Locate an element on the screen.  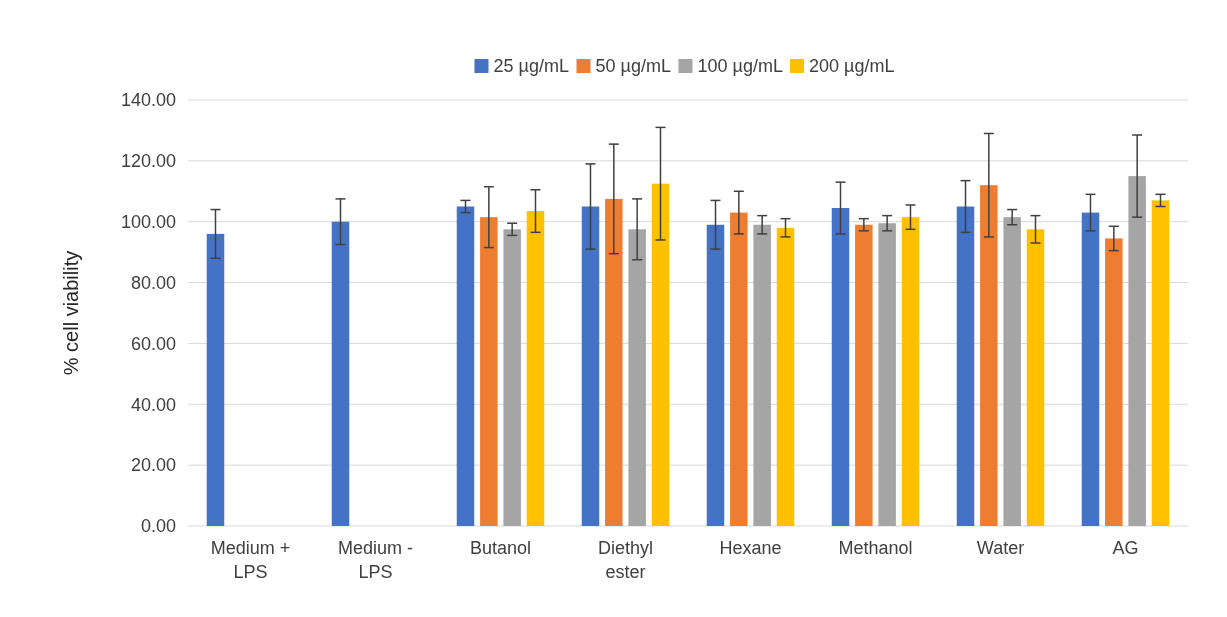
x-tick-label: Medium + LPS is located at coordinates (250, 560).